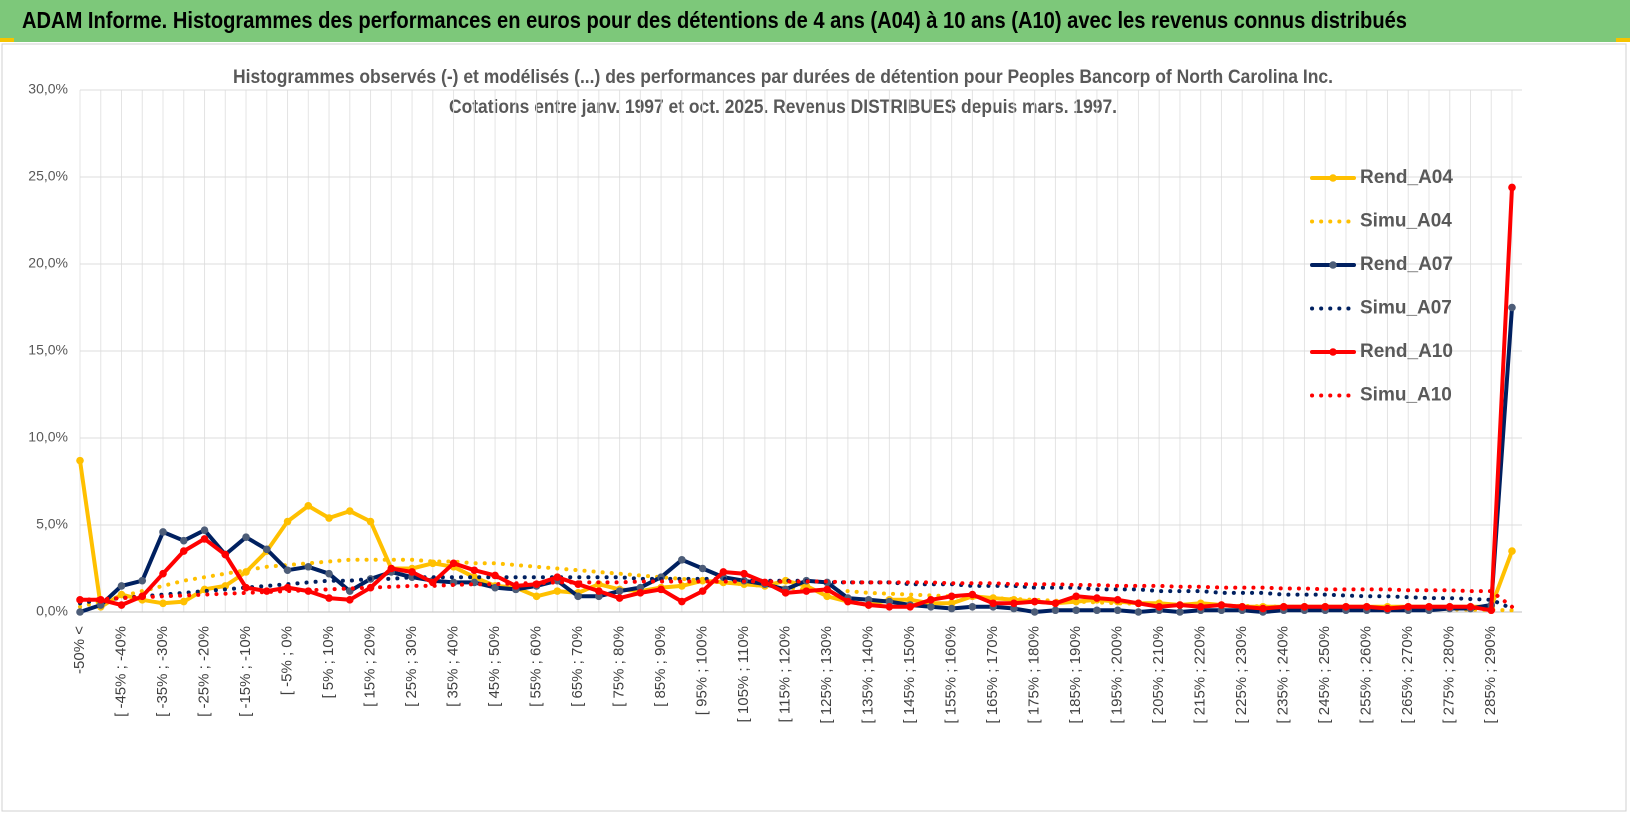 Image resolution: width=1630 pixels, height=820 pixels. What do you see at coordinates (785, 674) in the screenshot?
I see `x-tick-label: [ 115% ; 120%` at bounding box center [785, 674].